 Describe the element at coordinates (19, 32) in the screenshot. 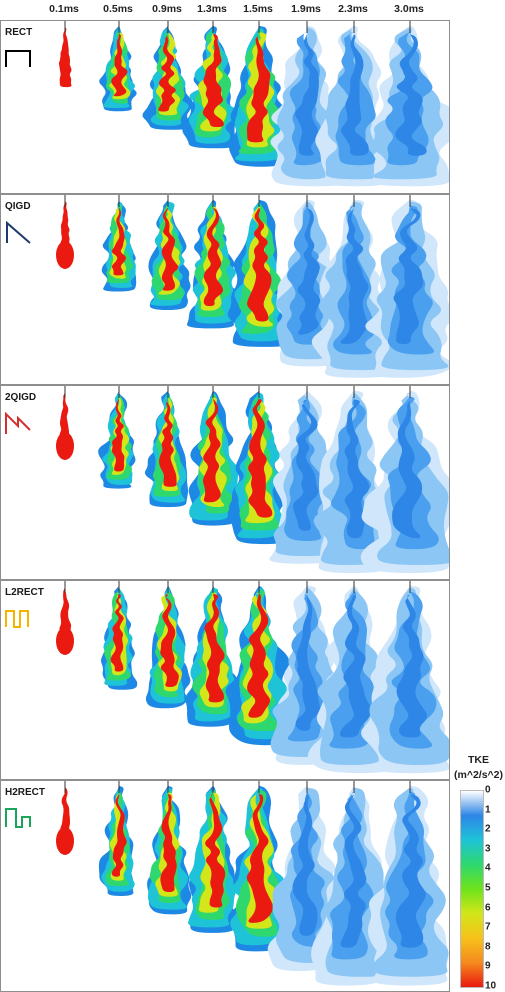

I see `row-label: RECT` at that location.